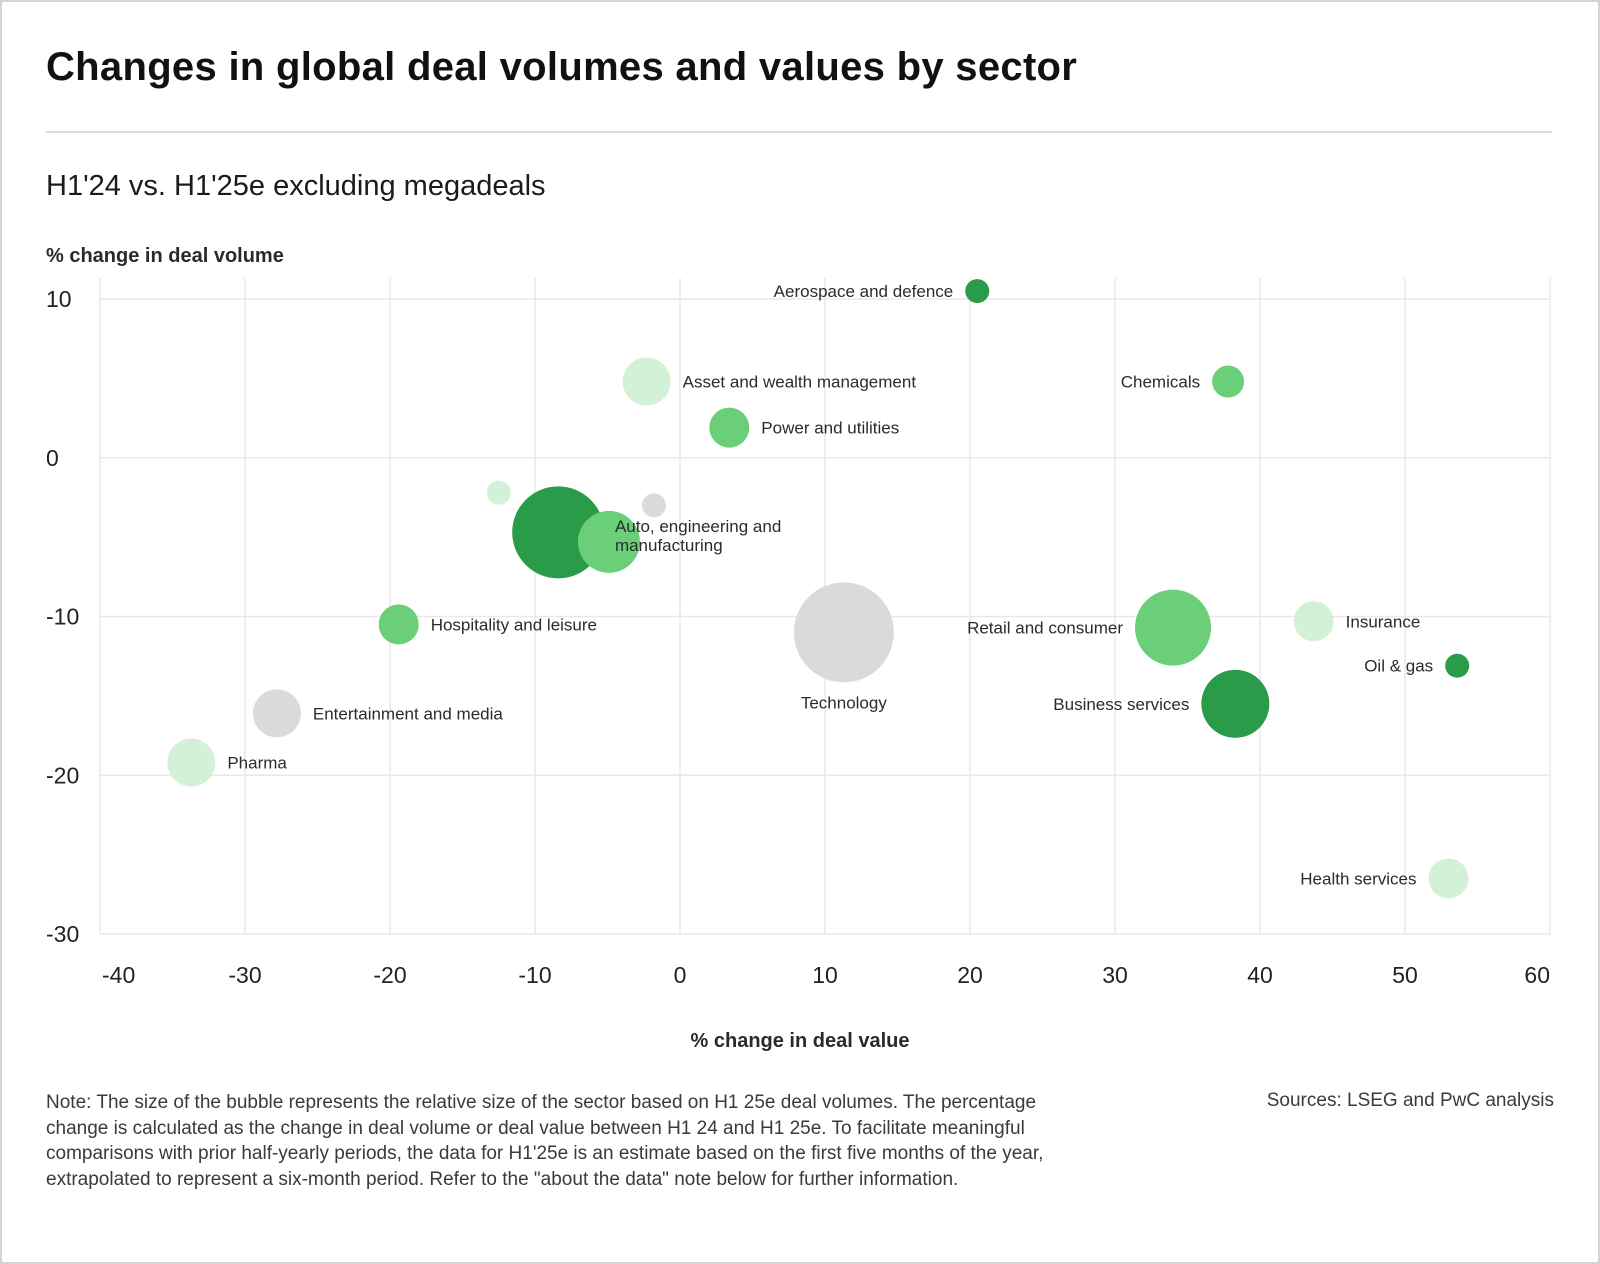 This screenshot has width=1600, height=1264. What do you see at coordinates (59, 299) in the screenshot?
I see `y-tick-label: 10` at bounding box center [59, 299].